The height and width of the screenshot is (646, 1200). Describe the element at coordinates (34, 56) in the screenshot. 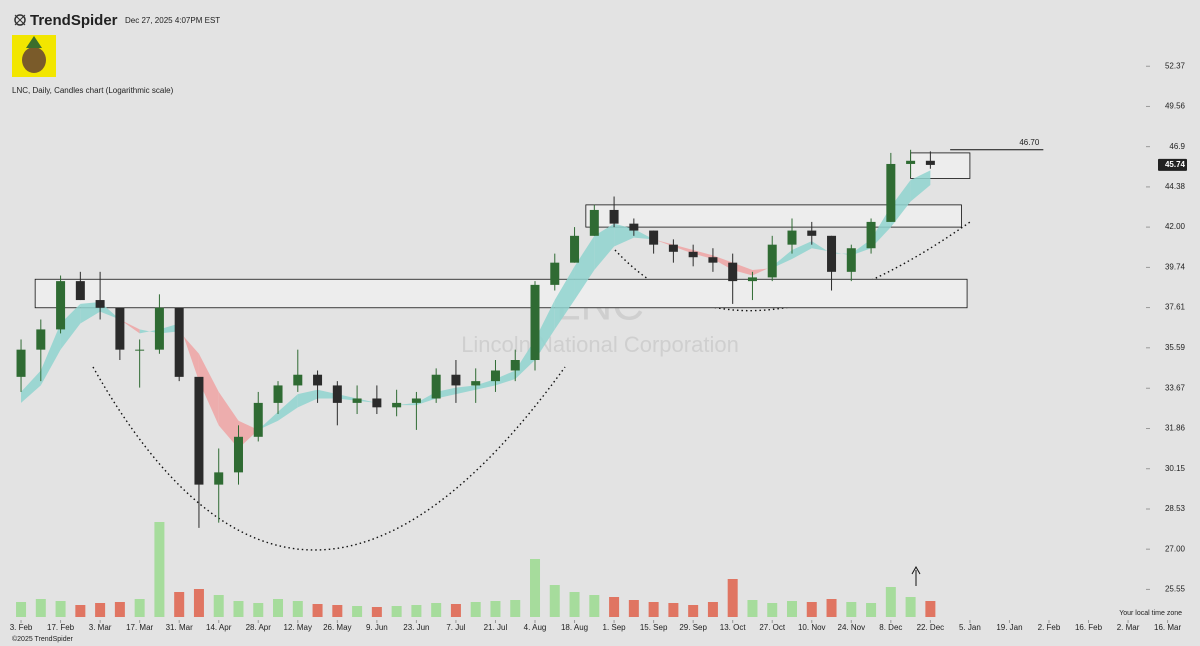

I see `avatar` at that location.